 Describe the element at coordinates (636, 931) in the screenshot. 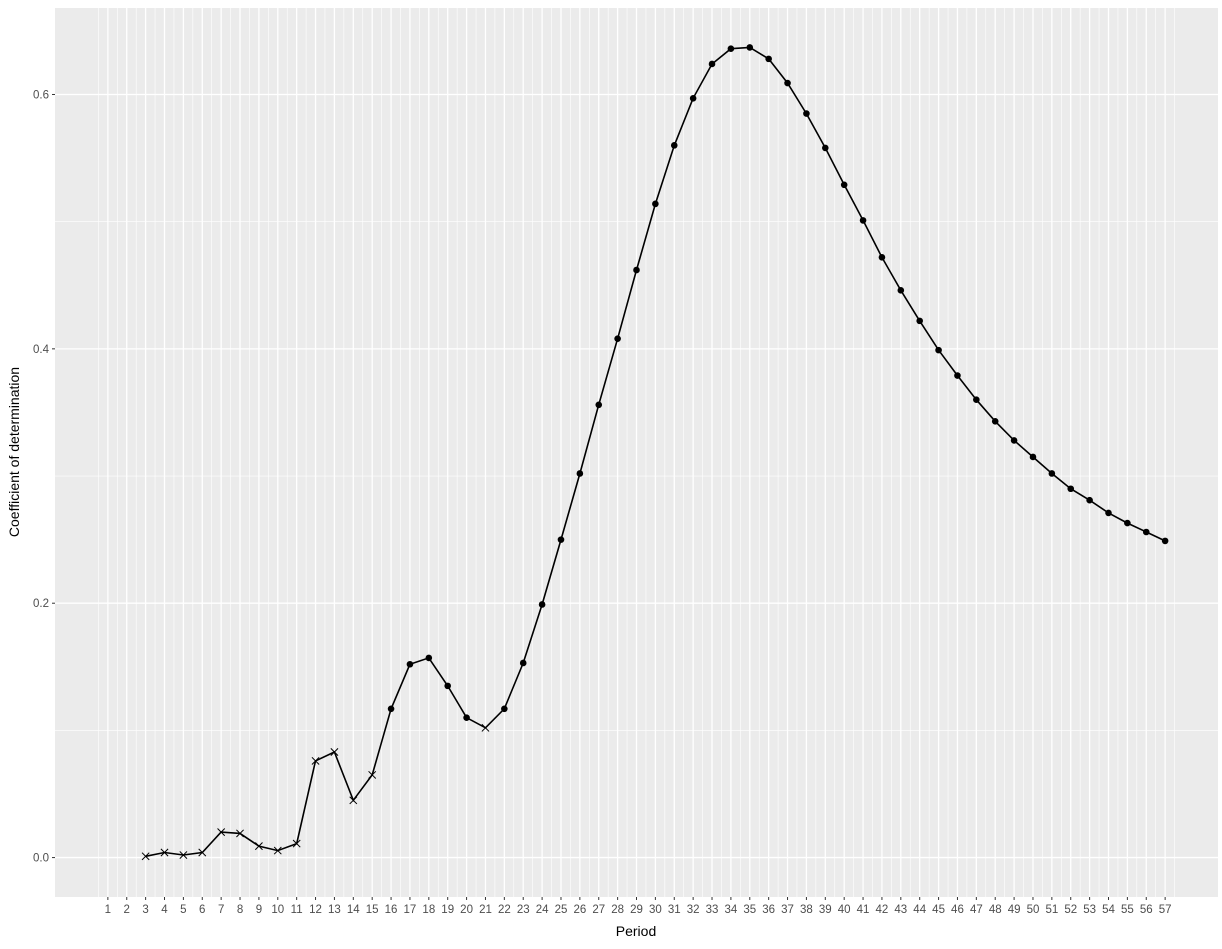

I see `x-axis-title: Period` at that location.